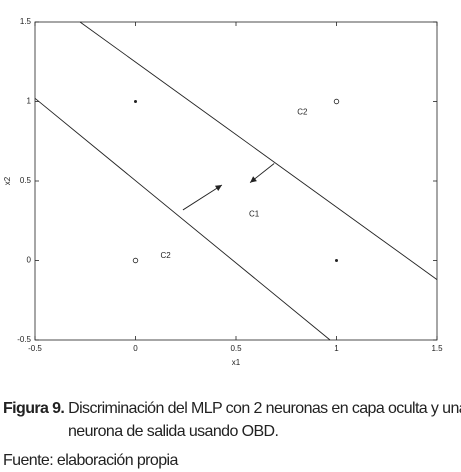 Image resolution: width=461 pixels, height=472 pixels. Describe the element at coordinates (135, 348) in the screenshot. I see `x-tick-label: 0` at that location.